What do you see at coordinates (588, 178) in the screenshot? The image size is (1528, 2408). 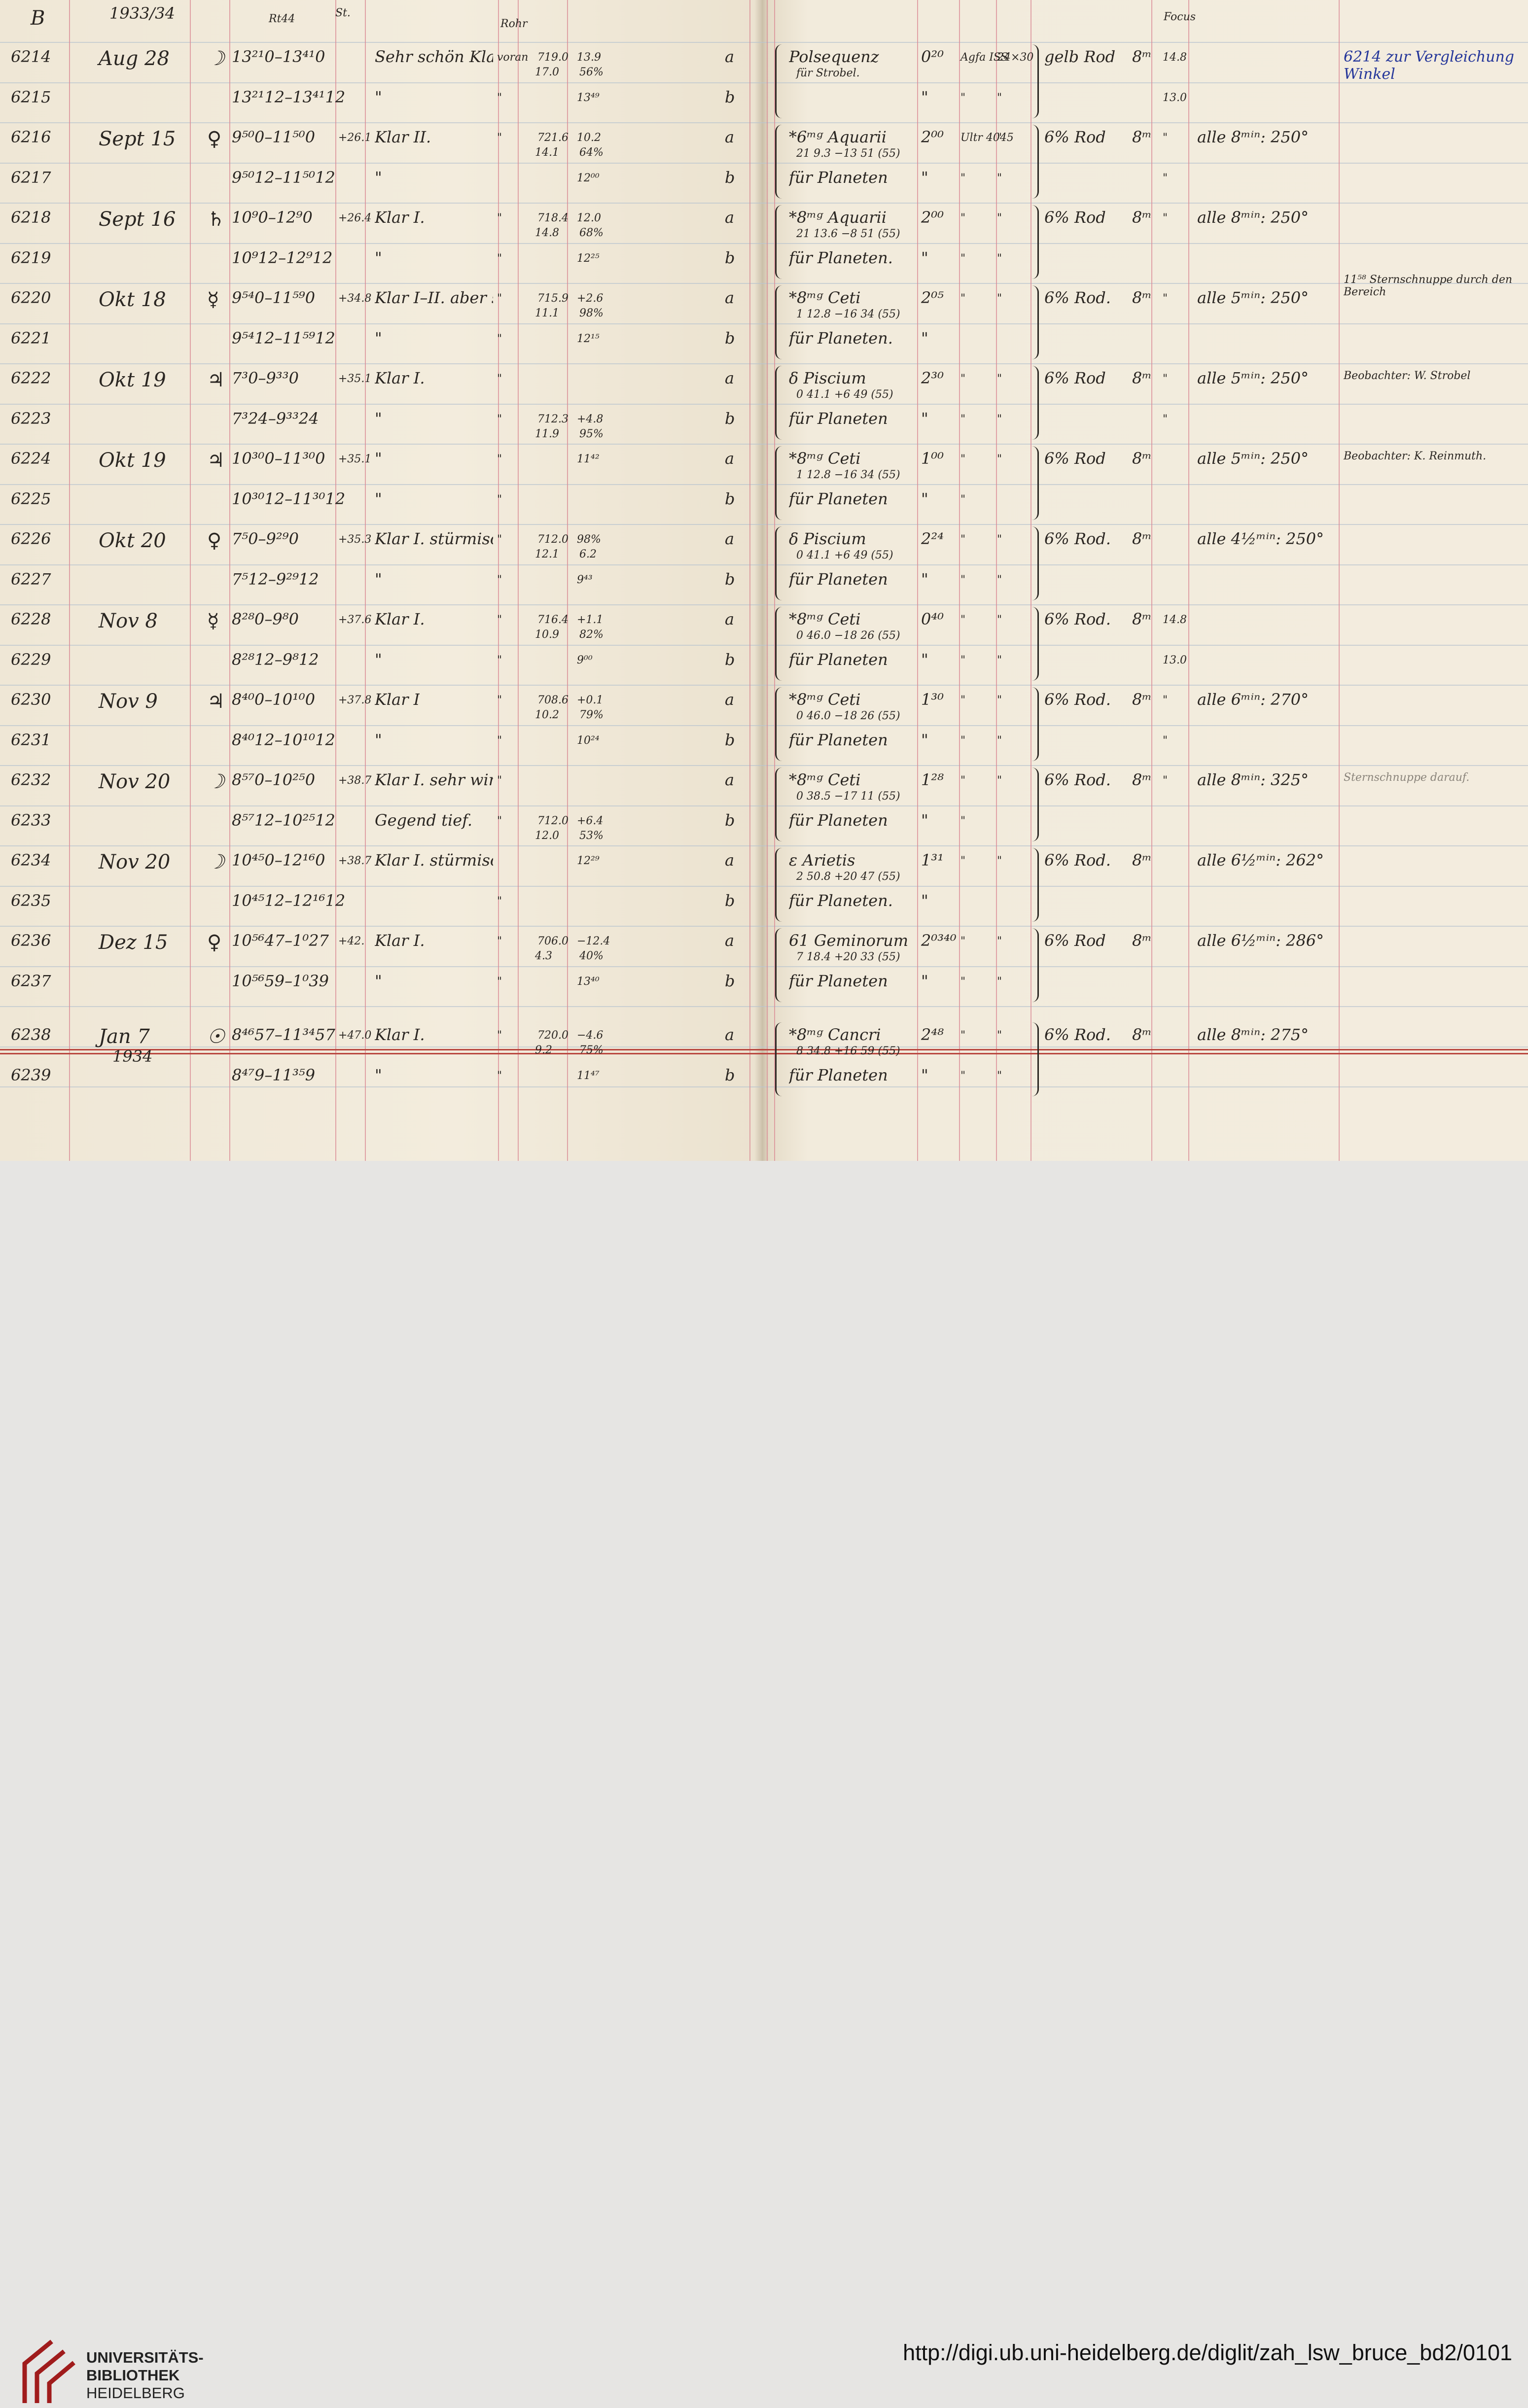 I see `thermometer: 12⁰⁰` at bounding box center [588, 178].